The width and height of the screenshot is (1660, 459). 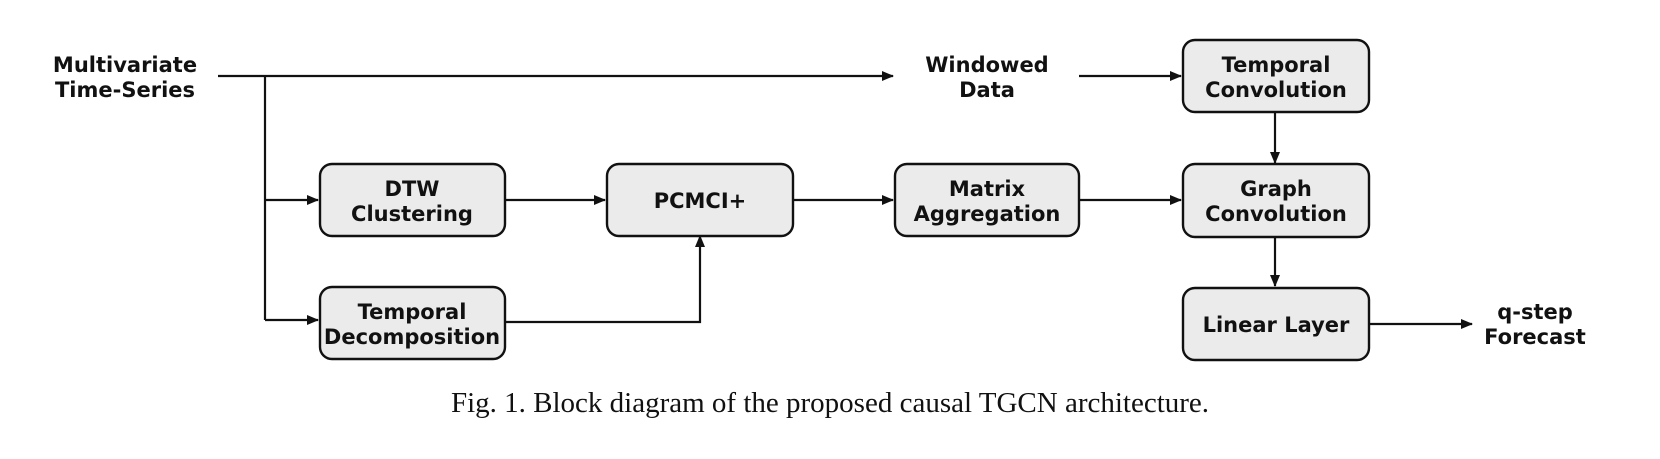 I want to click on temporal-convolution-box, so click(x=1276, y=76).